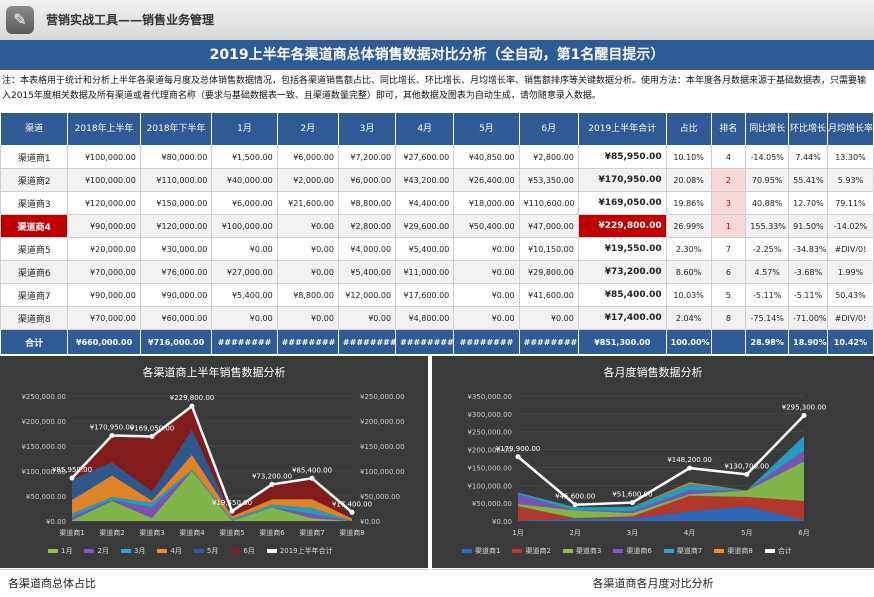 Image resolution: width=874 pixels, height=597 pixels. Describe the element at coordinates (622, 342) in the screenshot. I see `total-cell: ¥851,300.00` at that location.